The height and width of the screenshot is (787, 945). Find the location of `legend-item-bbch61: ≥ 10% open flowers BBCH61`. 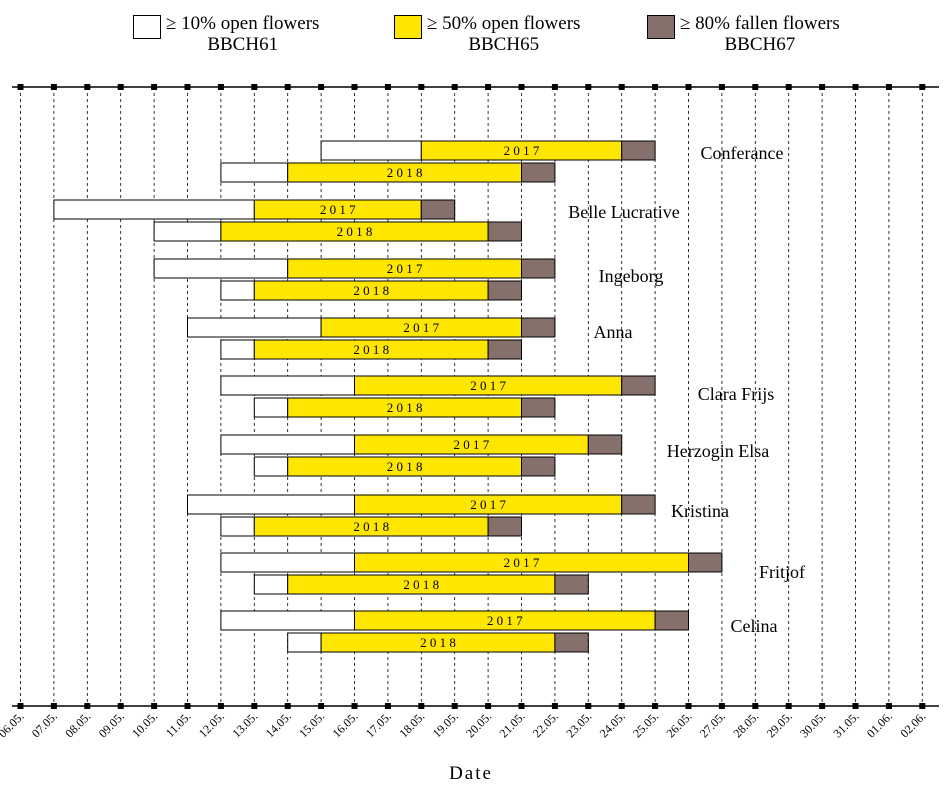

legend-item-bbch61: ≥ 10% open flowers BBCH61 is located at coordinates (226, 34).